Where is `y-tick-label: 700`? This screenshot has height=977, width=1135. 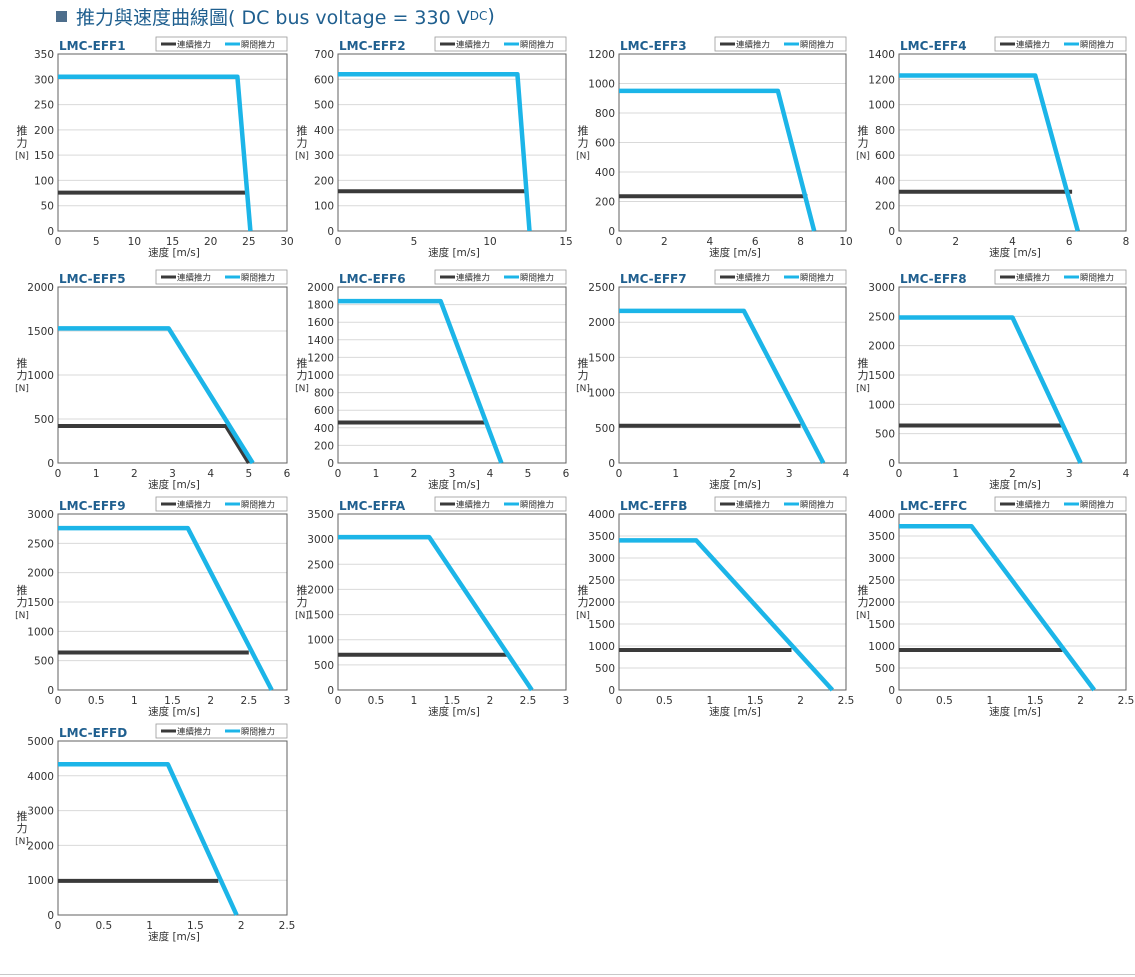 y-tick-label: 700 is located at coordinates (324, 55).